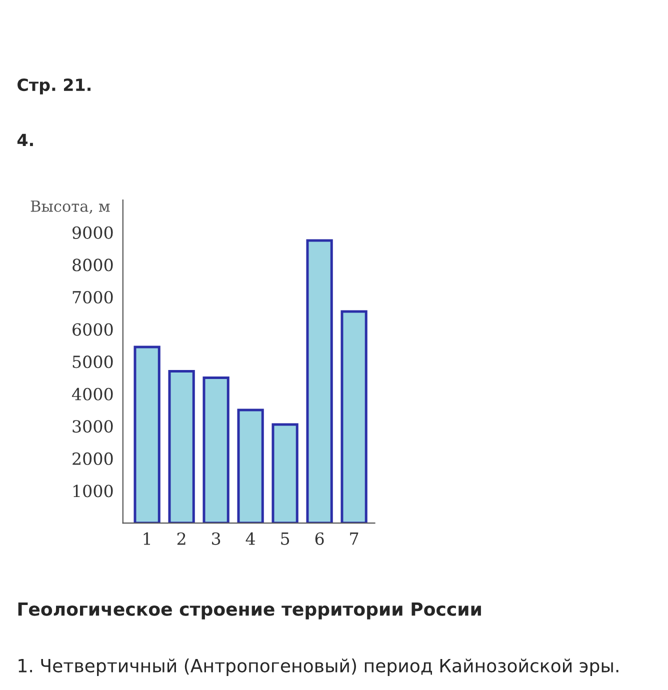 Image resolution: width=668 pixels, height=690 pixels. I want to click on y-tick-label: 6000, so click(92, 329).